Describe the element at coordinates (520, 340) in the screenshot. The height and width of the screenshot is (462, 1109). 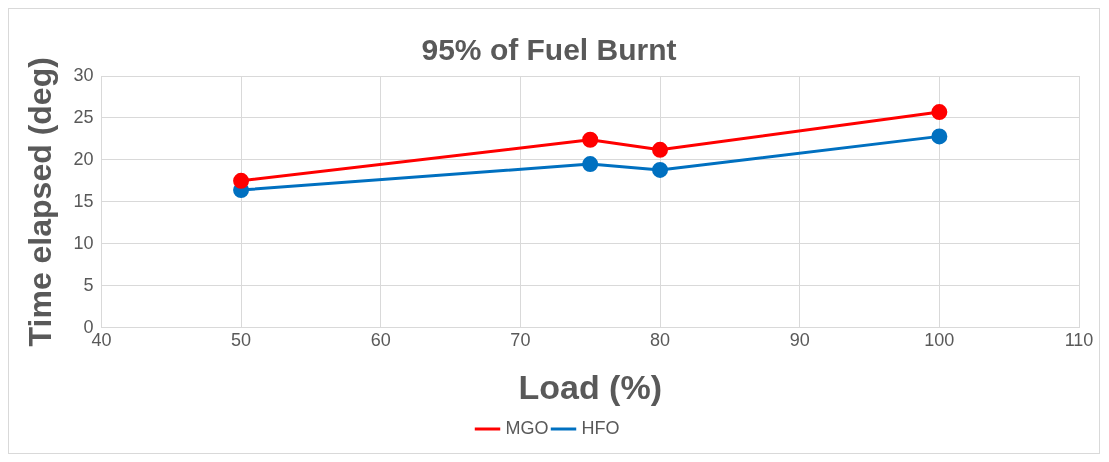
I see `x-tick-label: 70` at that location.